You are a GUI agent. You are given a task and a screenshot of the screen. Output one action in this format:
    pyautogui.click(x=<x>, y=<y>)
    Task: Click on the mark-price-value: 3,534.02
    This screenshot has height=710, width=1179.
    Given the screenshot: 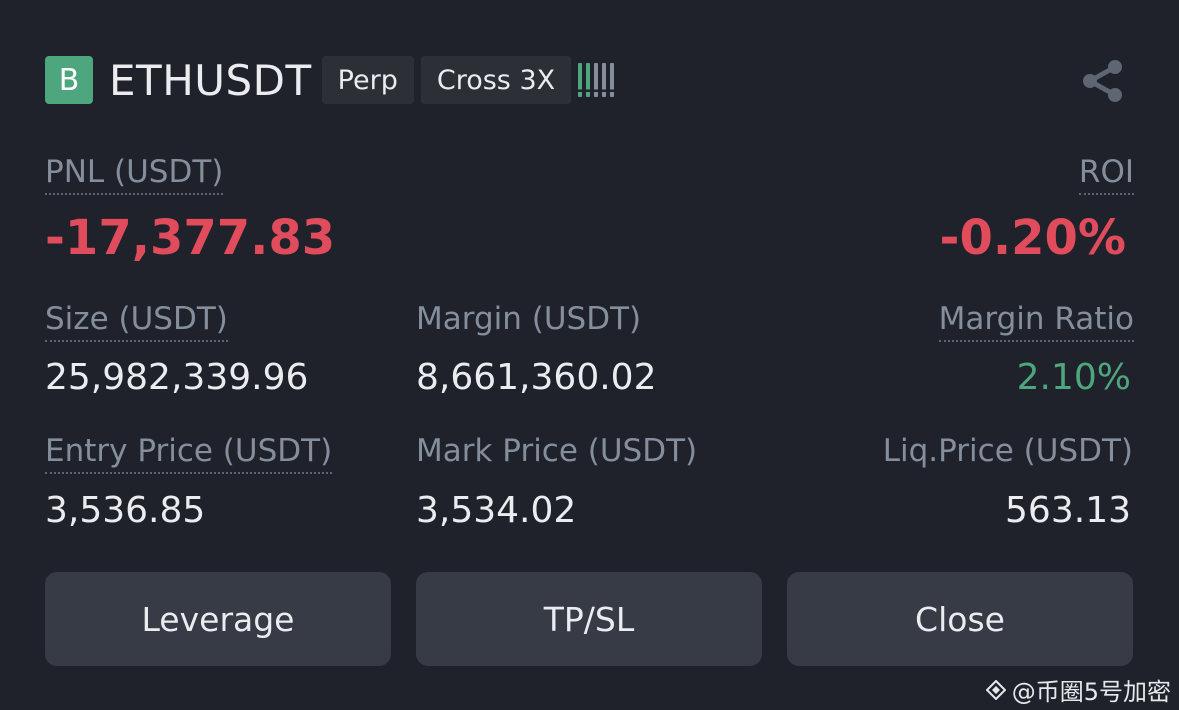 What is the action you would take?
    pyautogui.click(x=496, y=510)
    